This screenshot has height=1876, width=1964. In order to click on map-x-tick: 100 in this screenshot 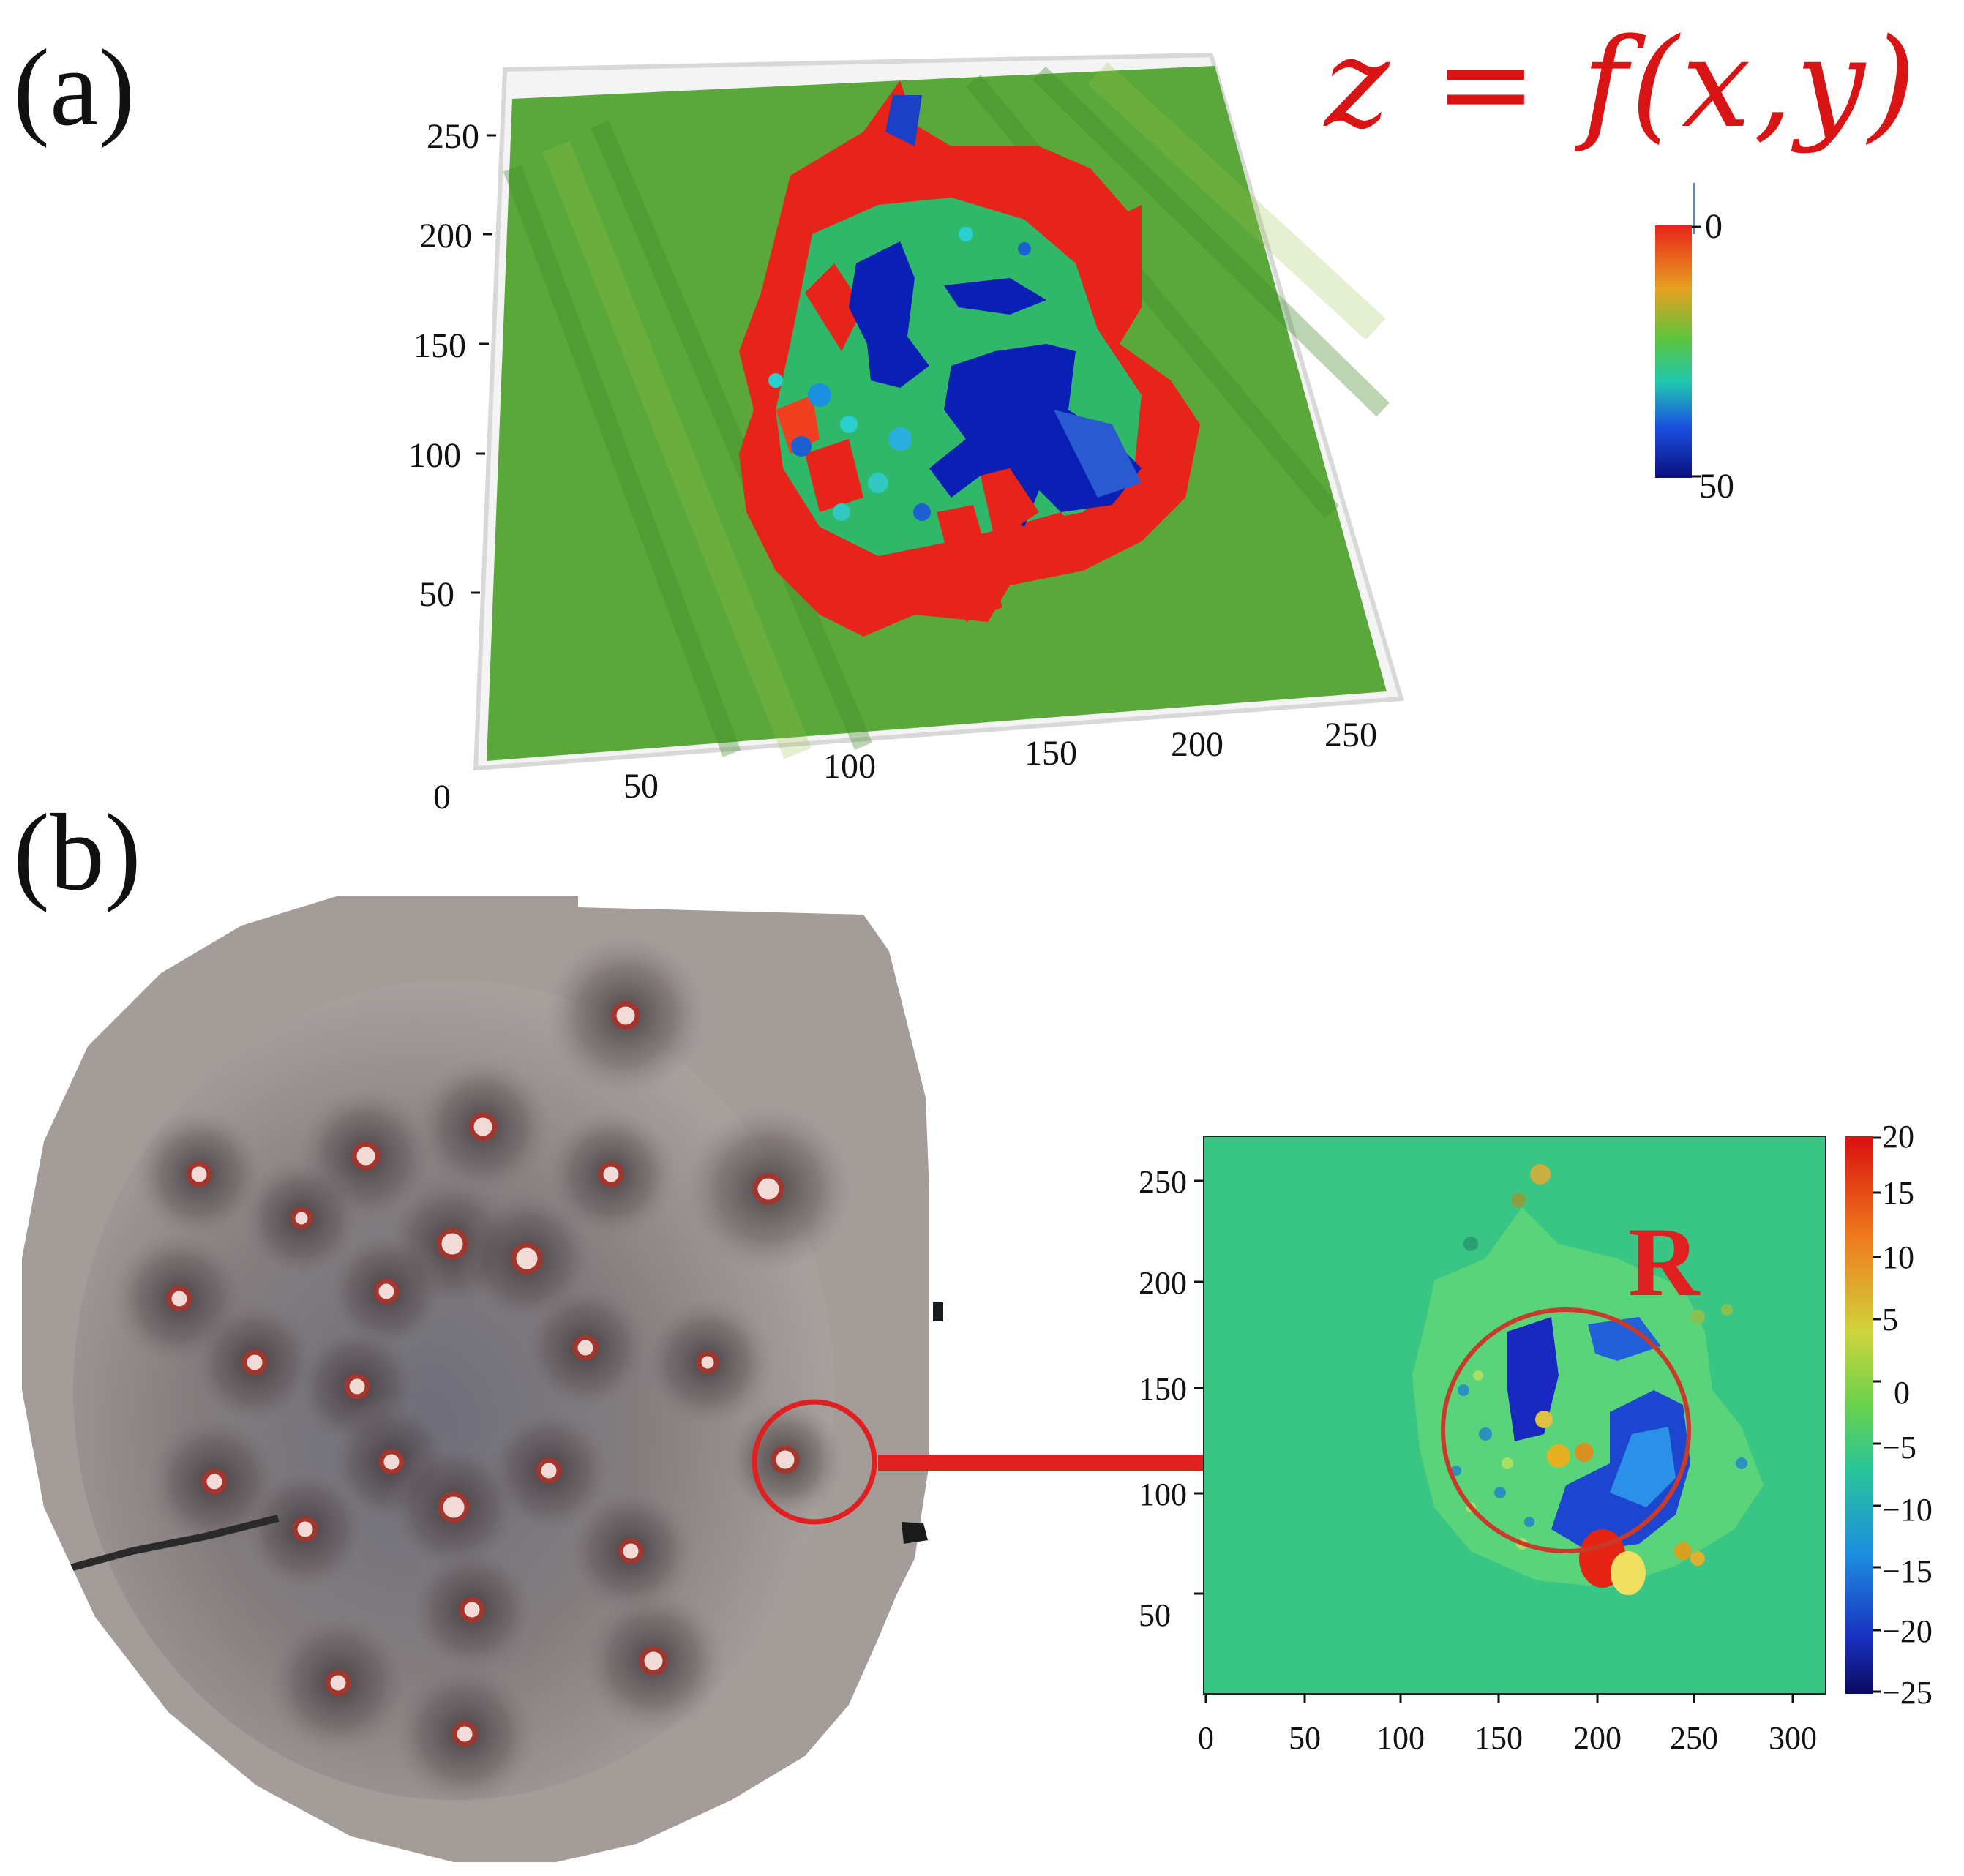, I will do `click(1400, 1738)`.